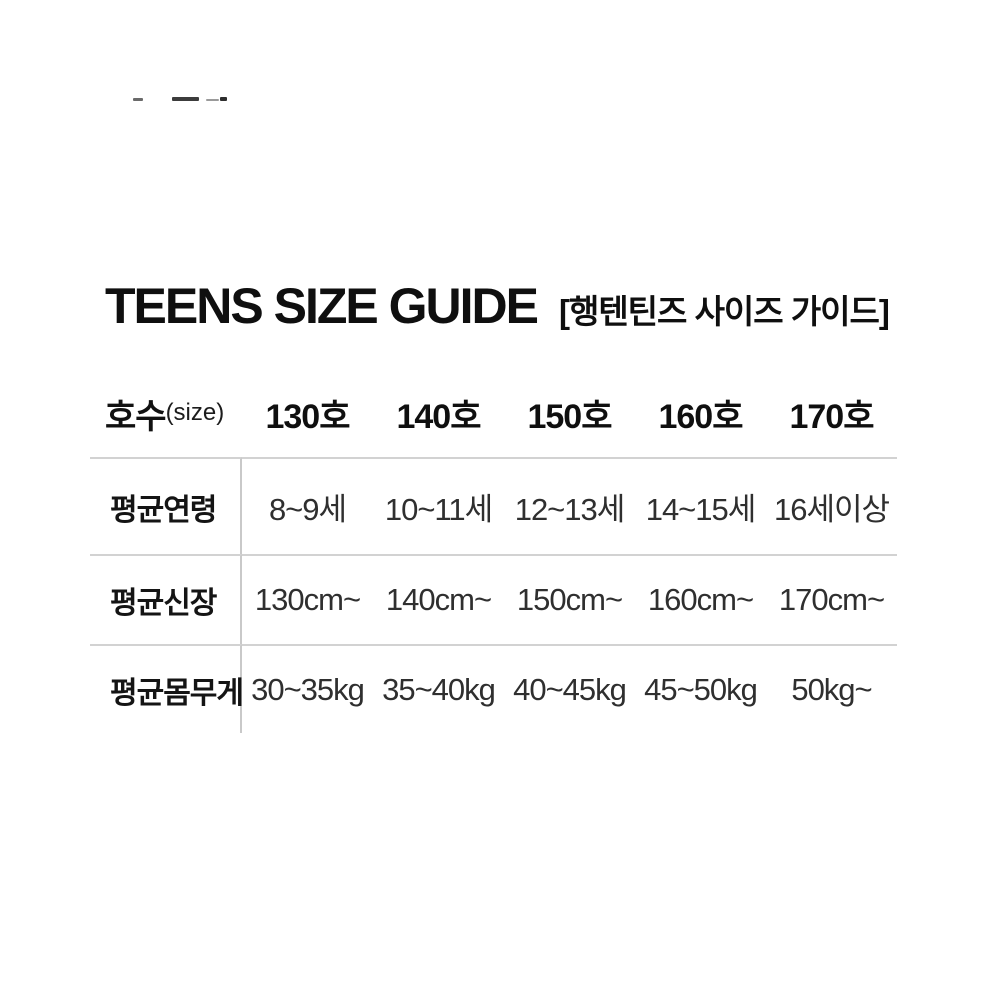 This screenshot has width=1000, height=1000. I want to click on table-cell: 150cm~, so click(569, 599).